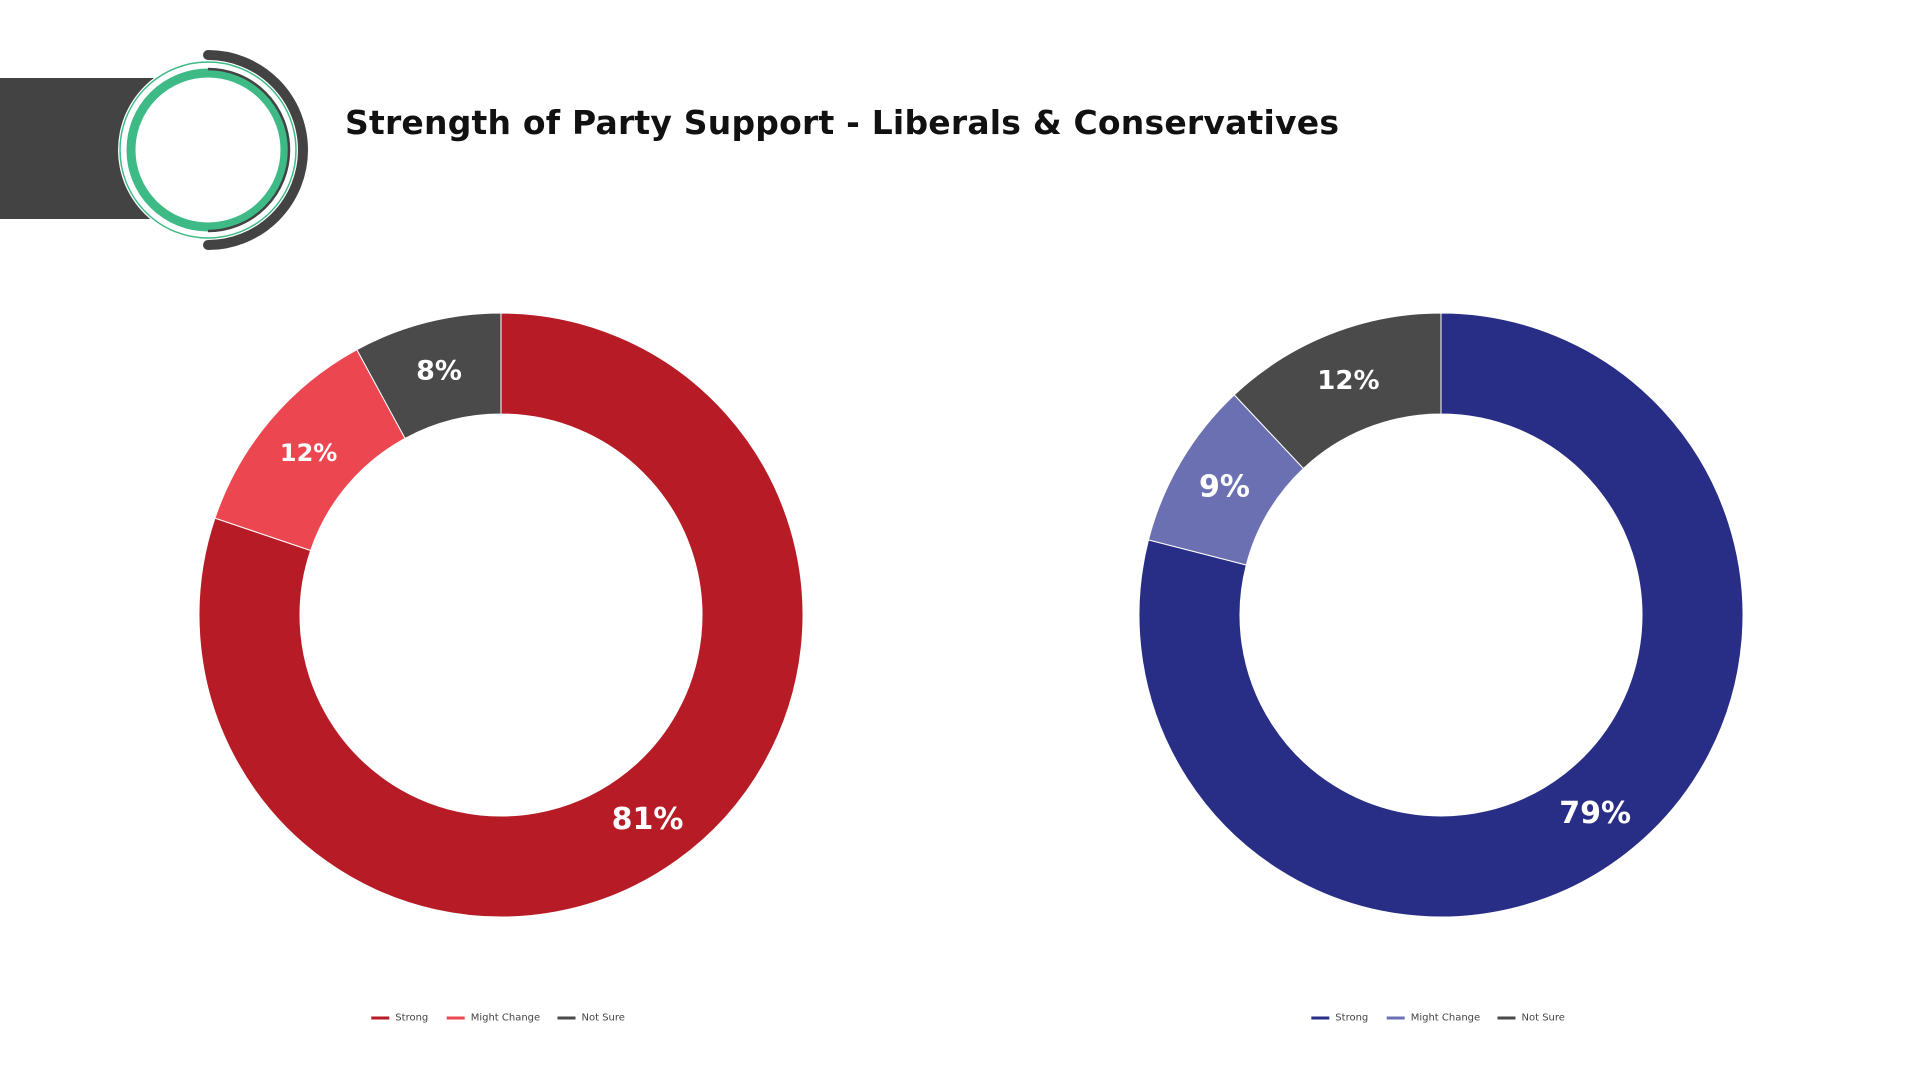 This screenshot has width=1920, height=1080. Describe the element at coordinates (1348, 381) in the screenshot. I see `data-label-not-sure: 12%` at that location.